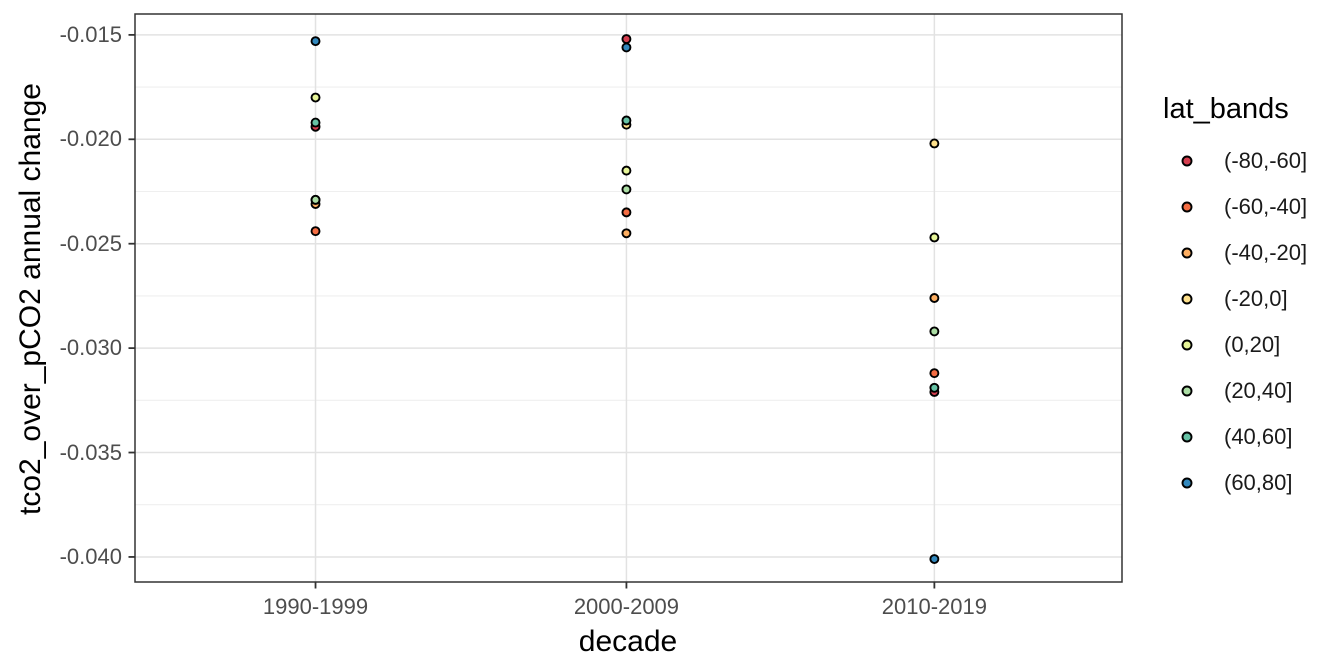 This screenshot has width=1344, height=672. What do you see at coordinates (626, 606) in the screenshot?
I see `x-axis-tick-label: 2000-2009` at bounding box center [626, 606].